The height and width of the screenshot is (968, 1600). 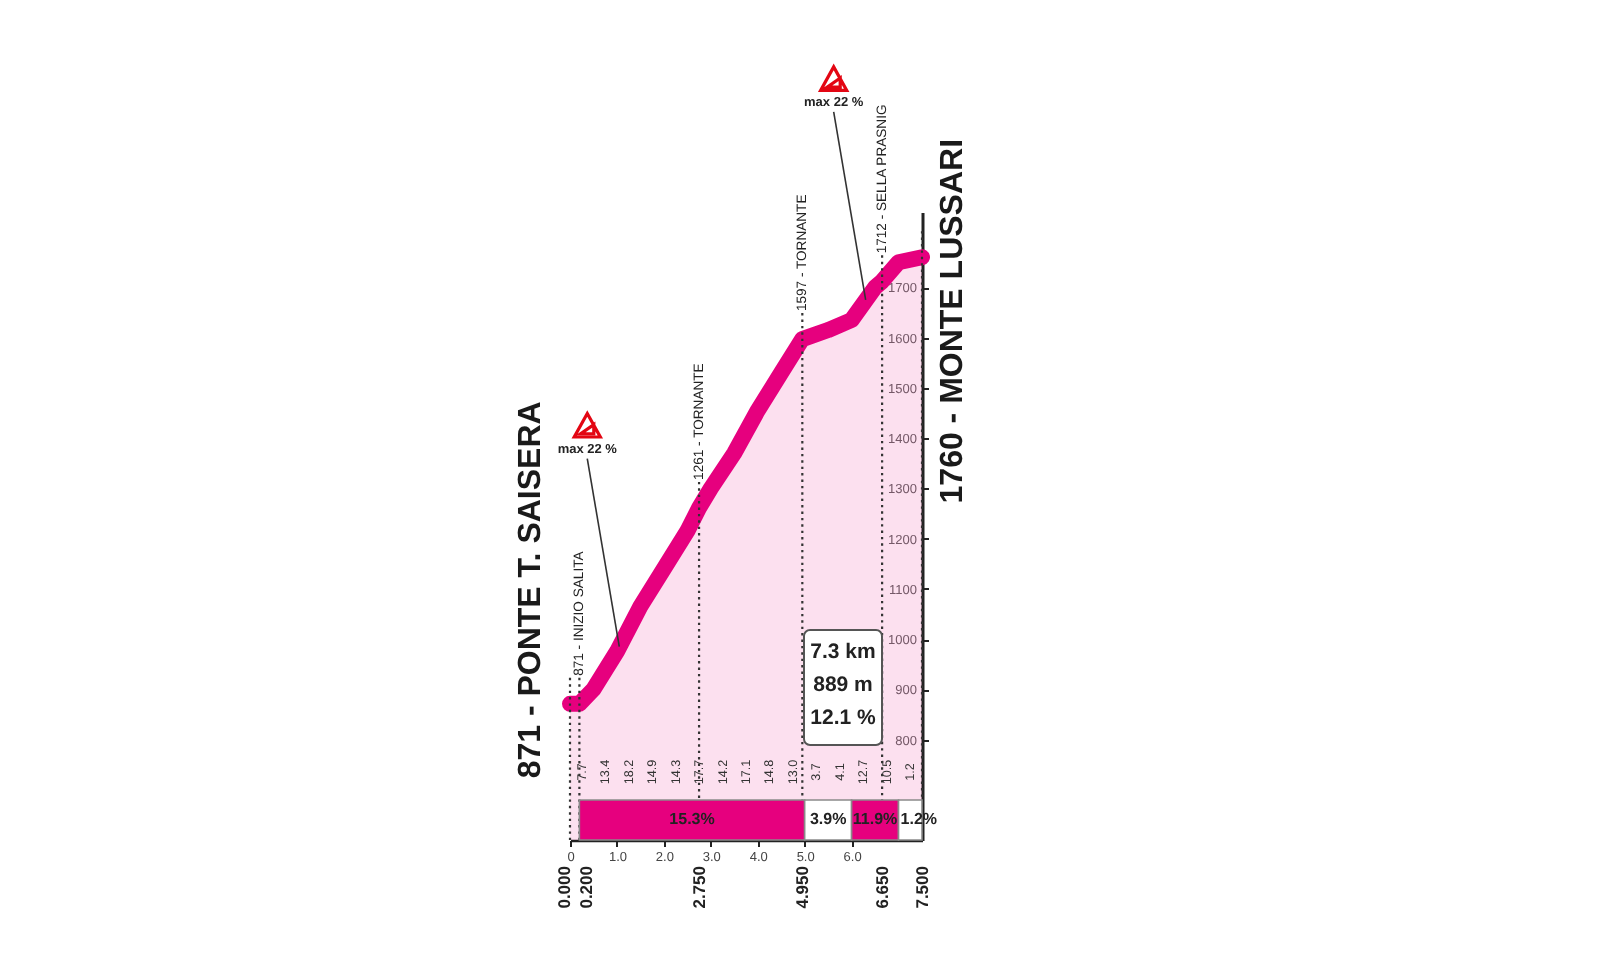 I want to click on annotation: 1760 - MONTE LUSSARI, so click(x=953, y=321).